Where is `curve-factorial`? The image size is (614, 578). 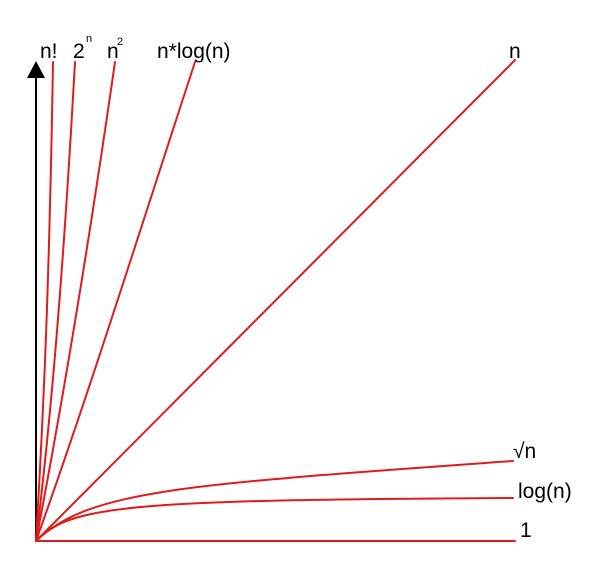 curve-factorial is located at coordinates (44, 301).